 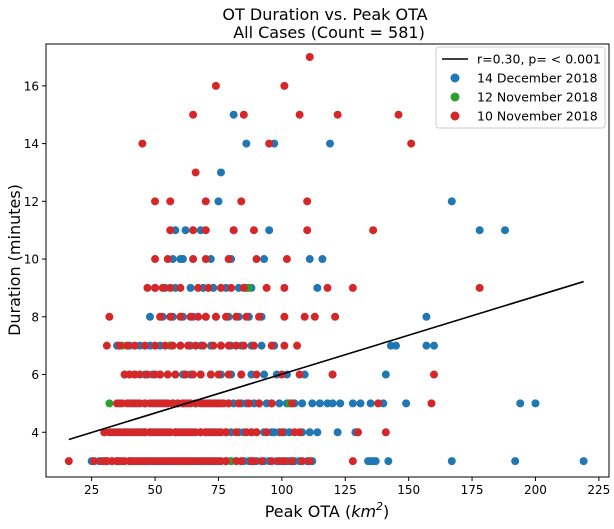 I want to click on y-tick-label: 14, so click(x=31, y=144).